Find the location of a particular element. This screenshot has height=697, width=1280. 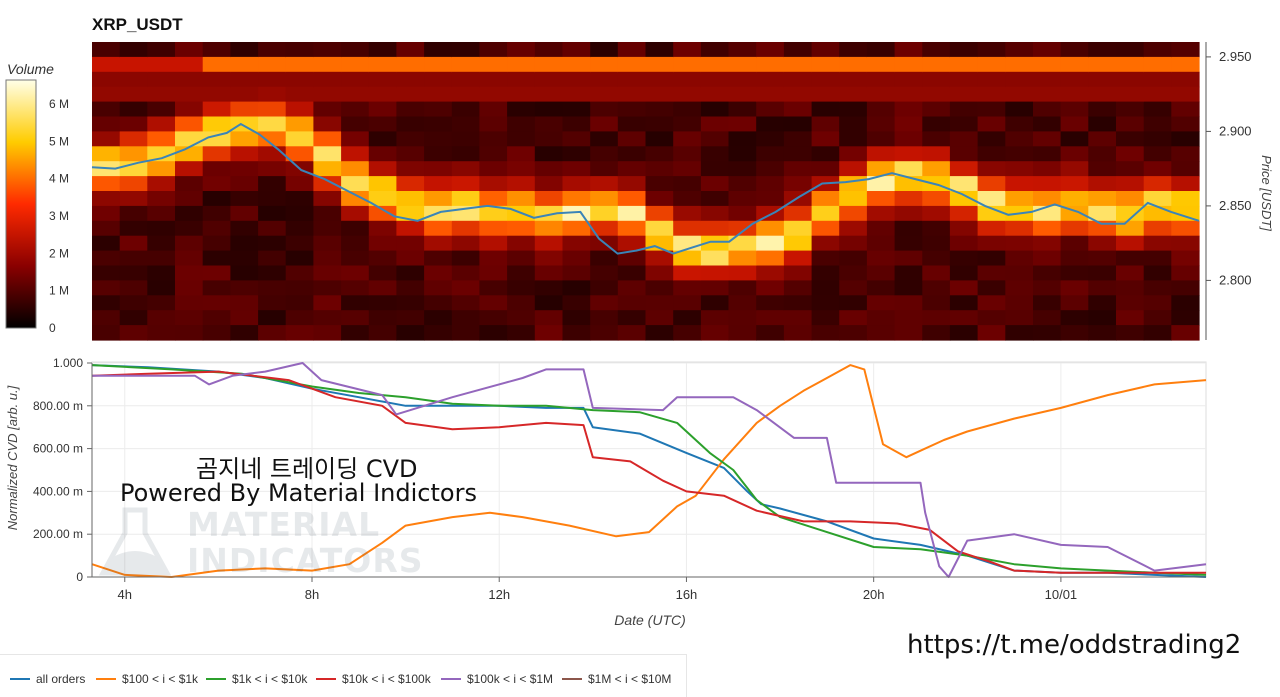

legend-item: $1k < i < $10k is located at coordinates (256, 679).